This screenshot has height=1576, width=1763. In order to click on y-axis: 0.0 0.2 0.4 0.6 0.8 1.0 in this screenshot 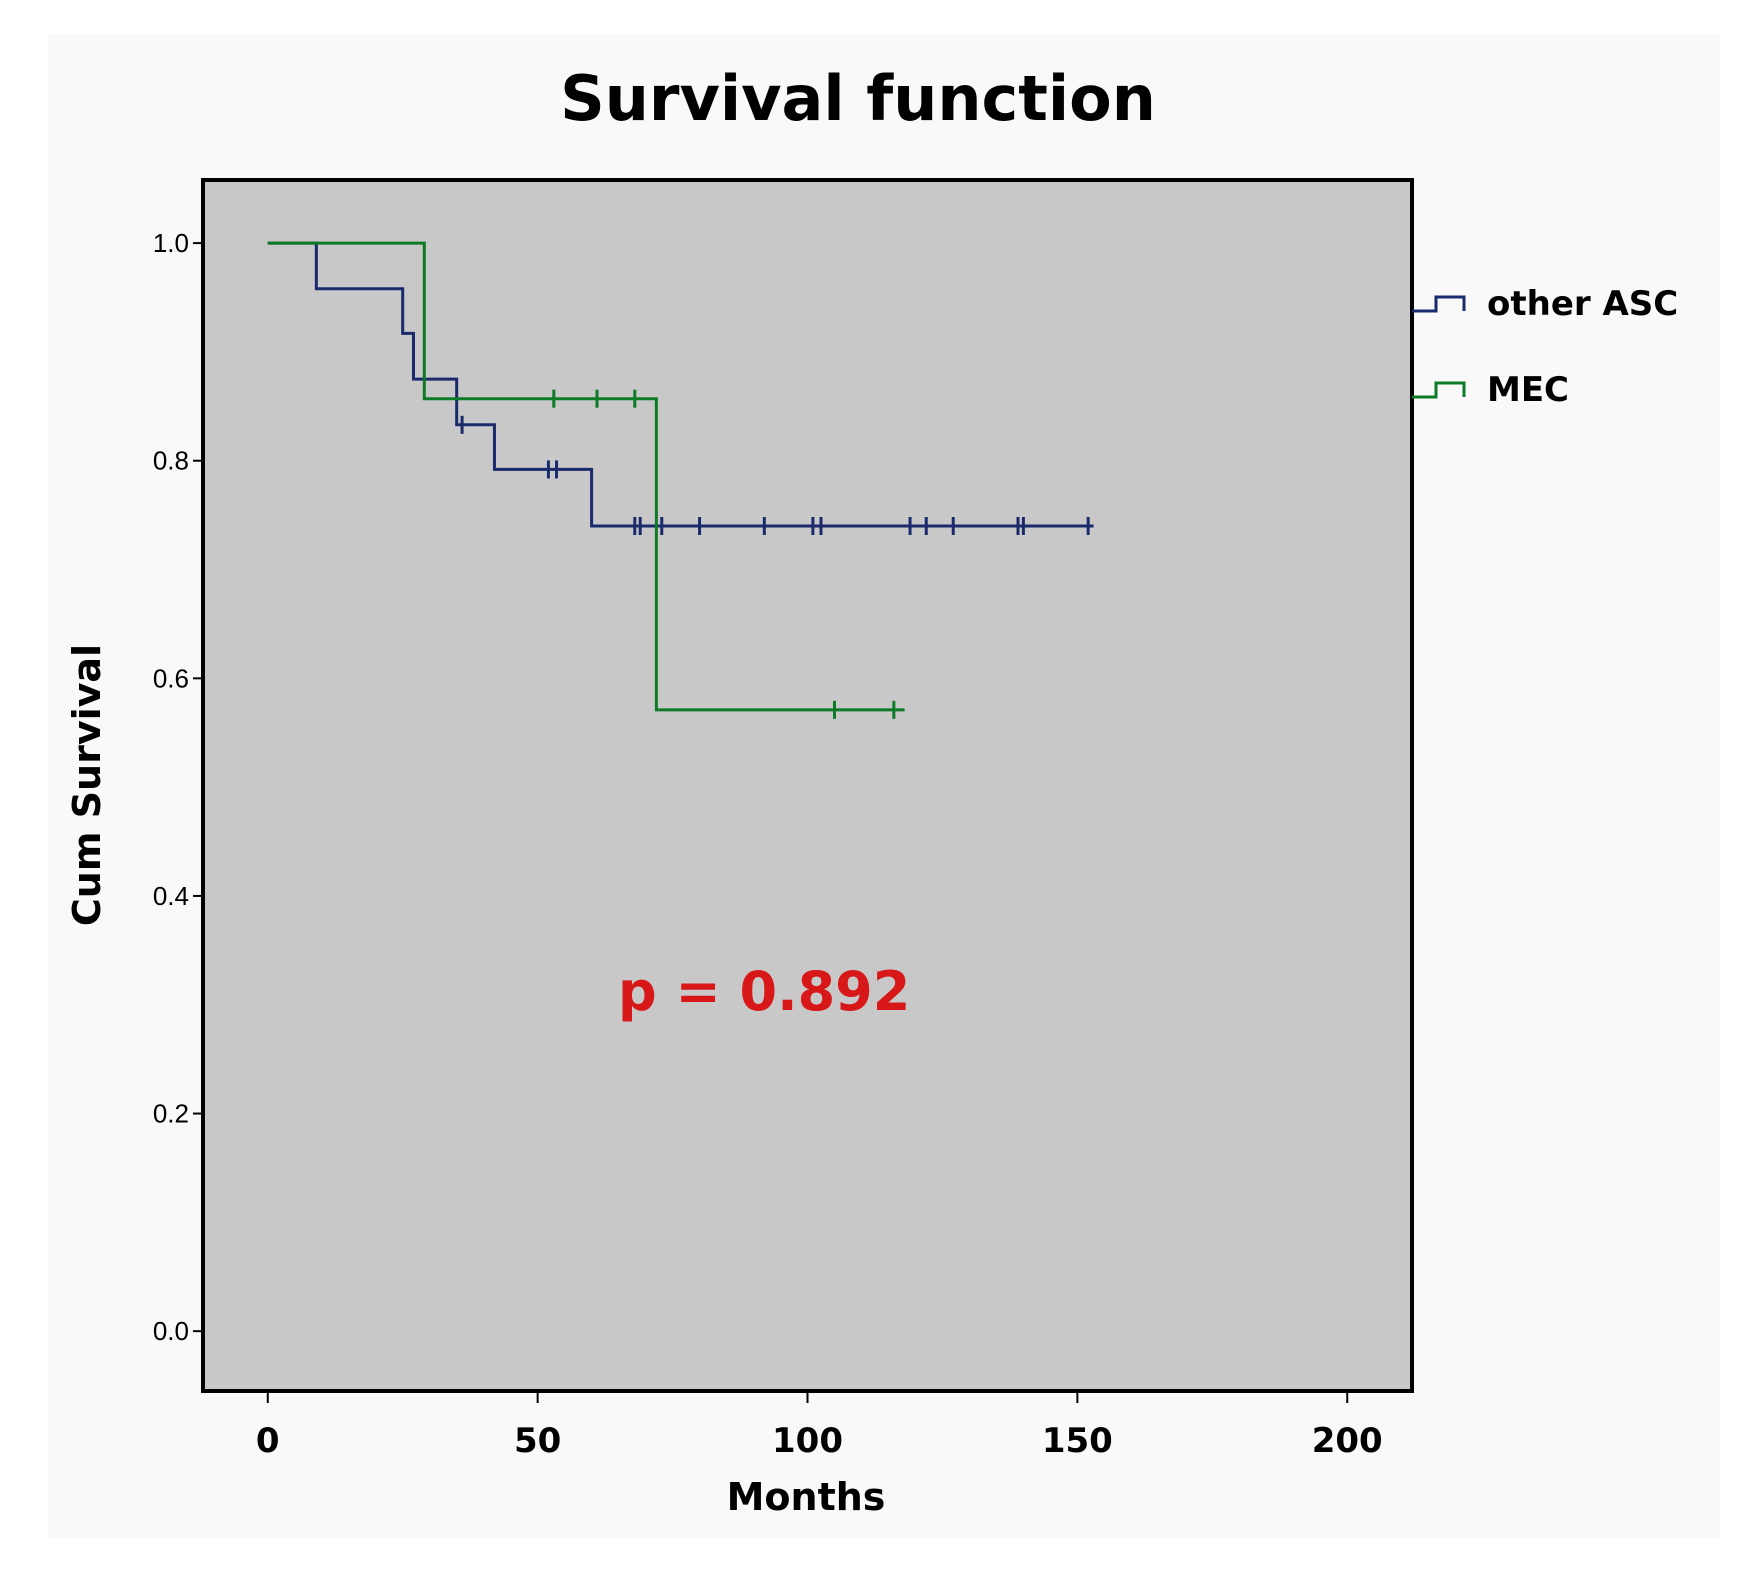, I will do `click(178, 787)`.